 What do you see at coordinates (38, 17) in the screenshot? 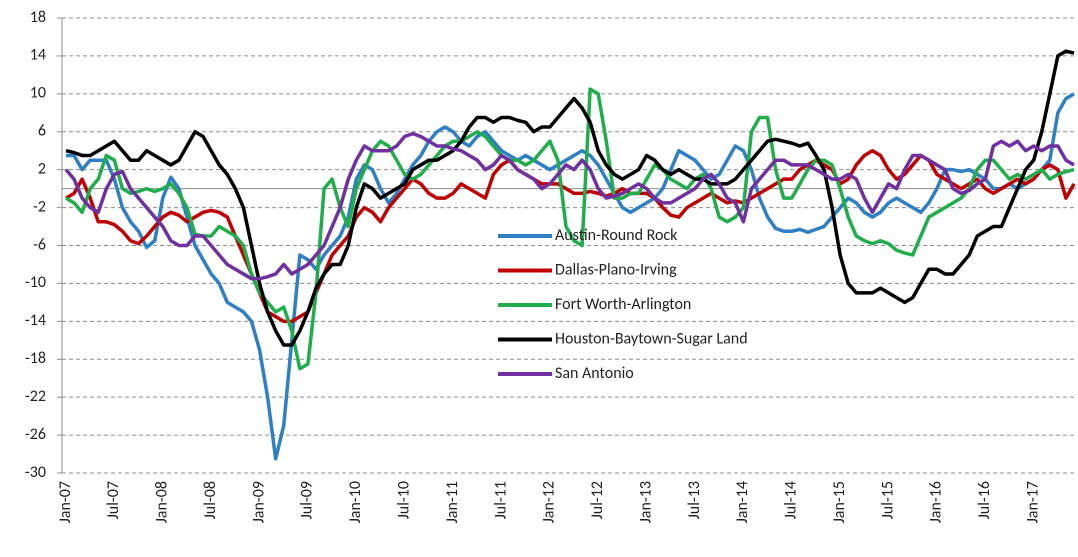
I see `y-tick-label: 18` at bounding box center [38, 17].